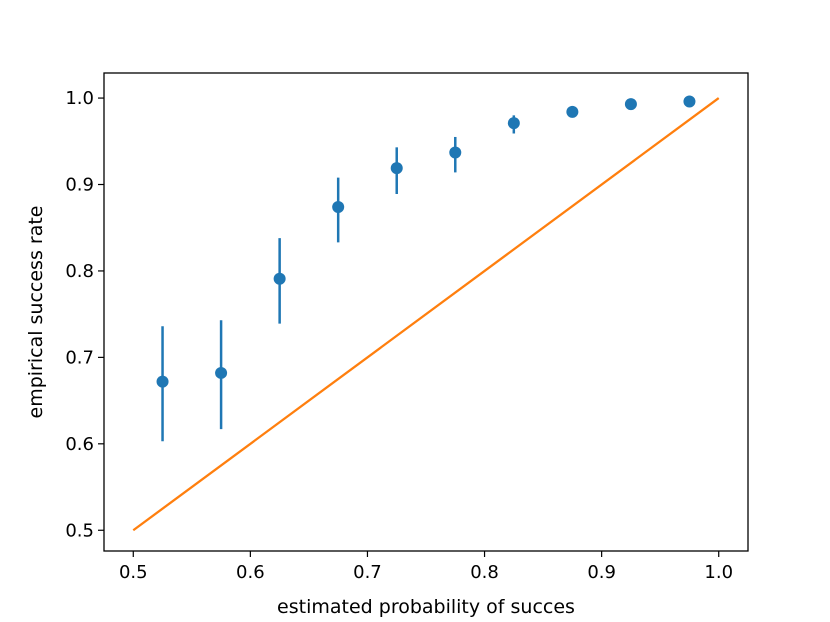 The height and width of the screenshot is (622, 830). I want to click on y-tick-label: 0.9, so click(79, 185).